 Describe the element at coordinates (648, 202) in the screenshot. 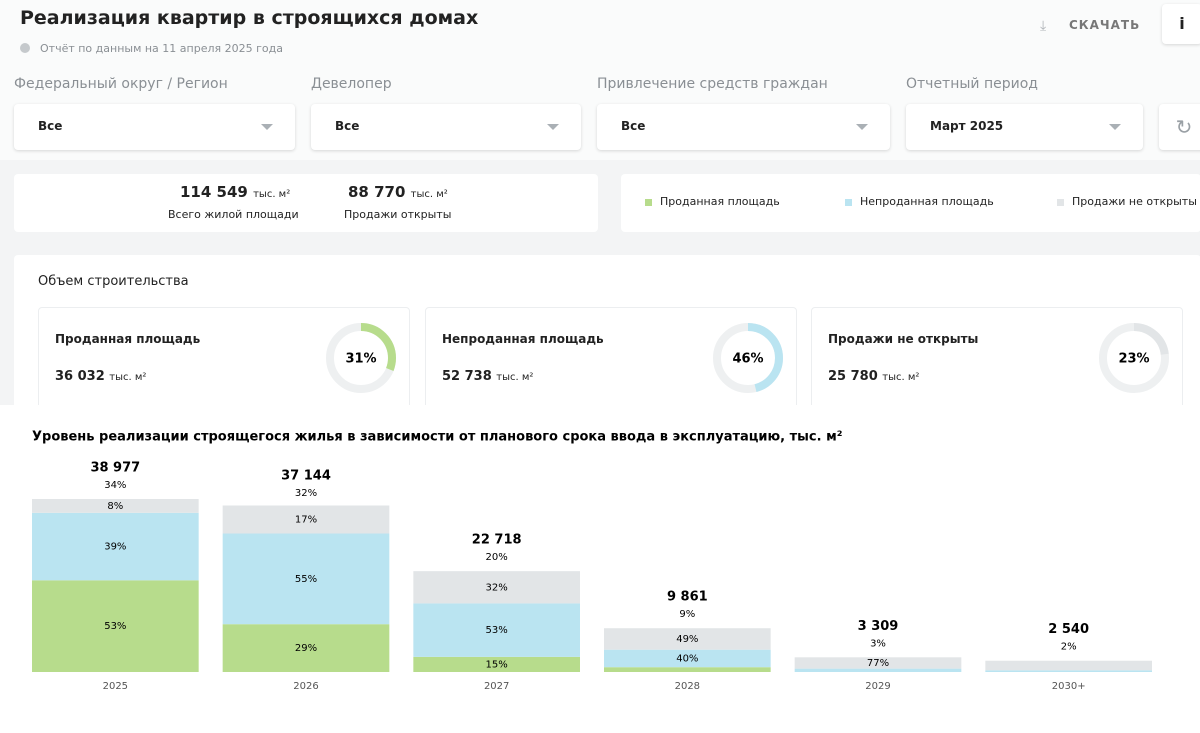

I see `legend-swatch` at that location.